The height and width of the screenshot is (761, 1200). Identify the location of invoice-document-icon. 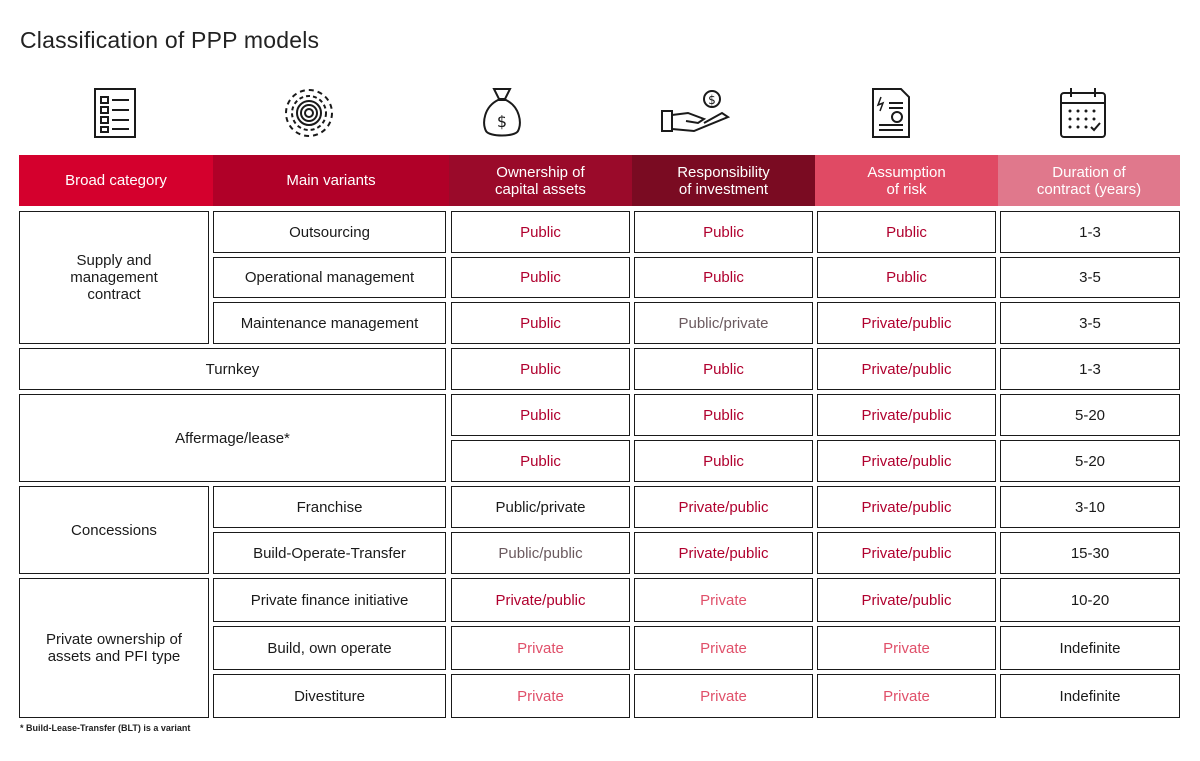
(891, 113).